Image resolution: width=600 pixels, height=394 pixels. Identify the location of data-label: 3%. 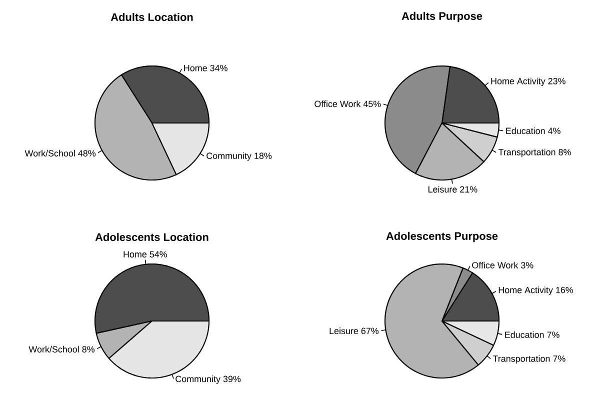
(527, 265).